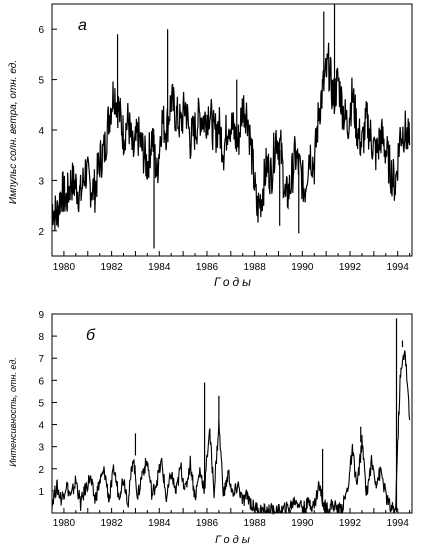  Describe the element at coordinates (91, 335) in the screenshot. I see `panel-b-letter: б` at that location.